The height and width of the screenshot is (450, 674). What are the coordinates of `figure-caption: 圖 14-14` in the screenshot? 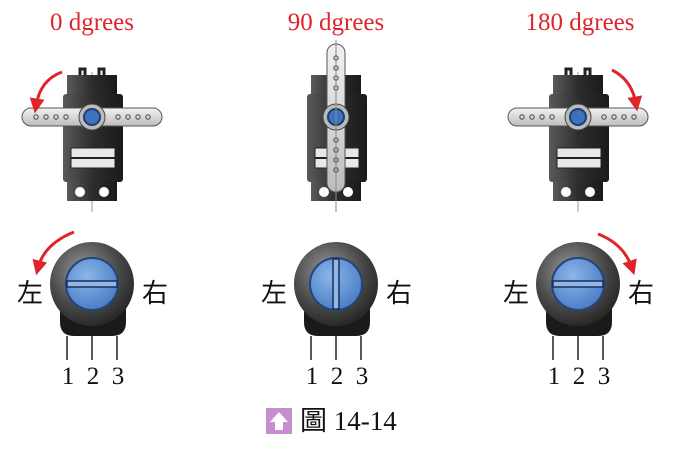 It's located at (331, 421).